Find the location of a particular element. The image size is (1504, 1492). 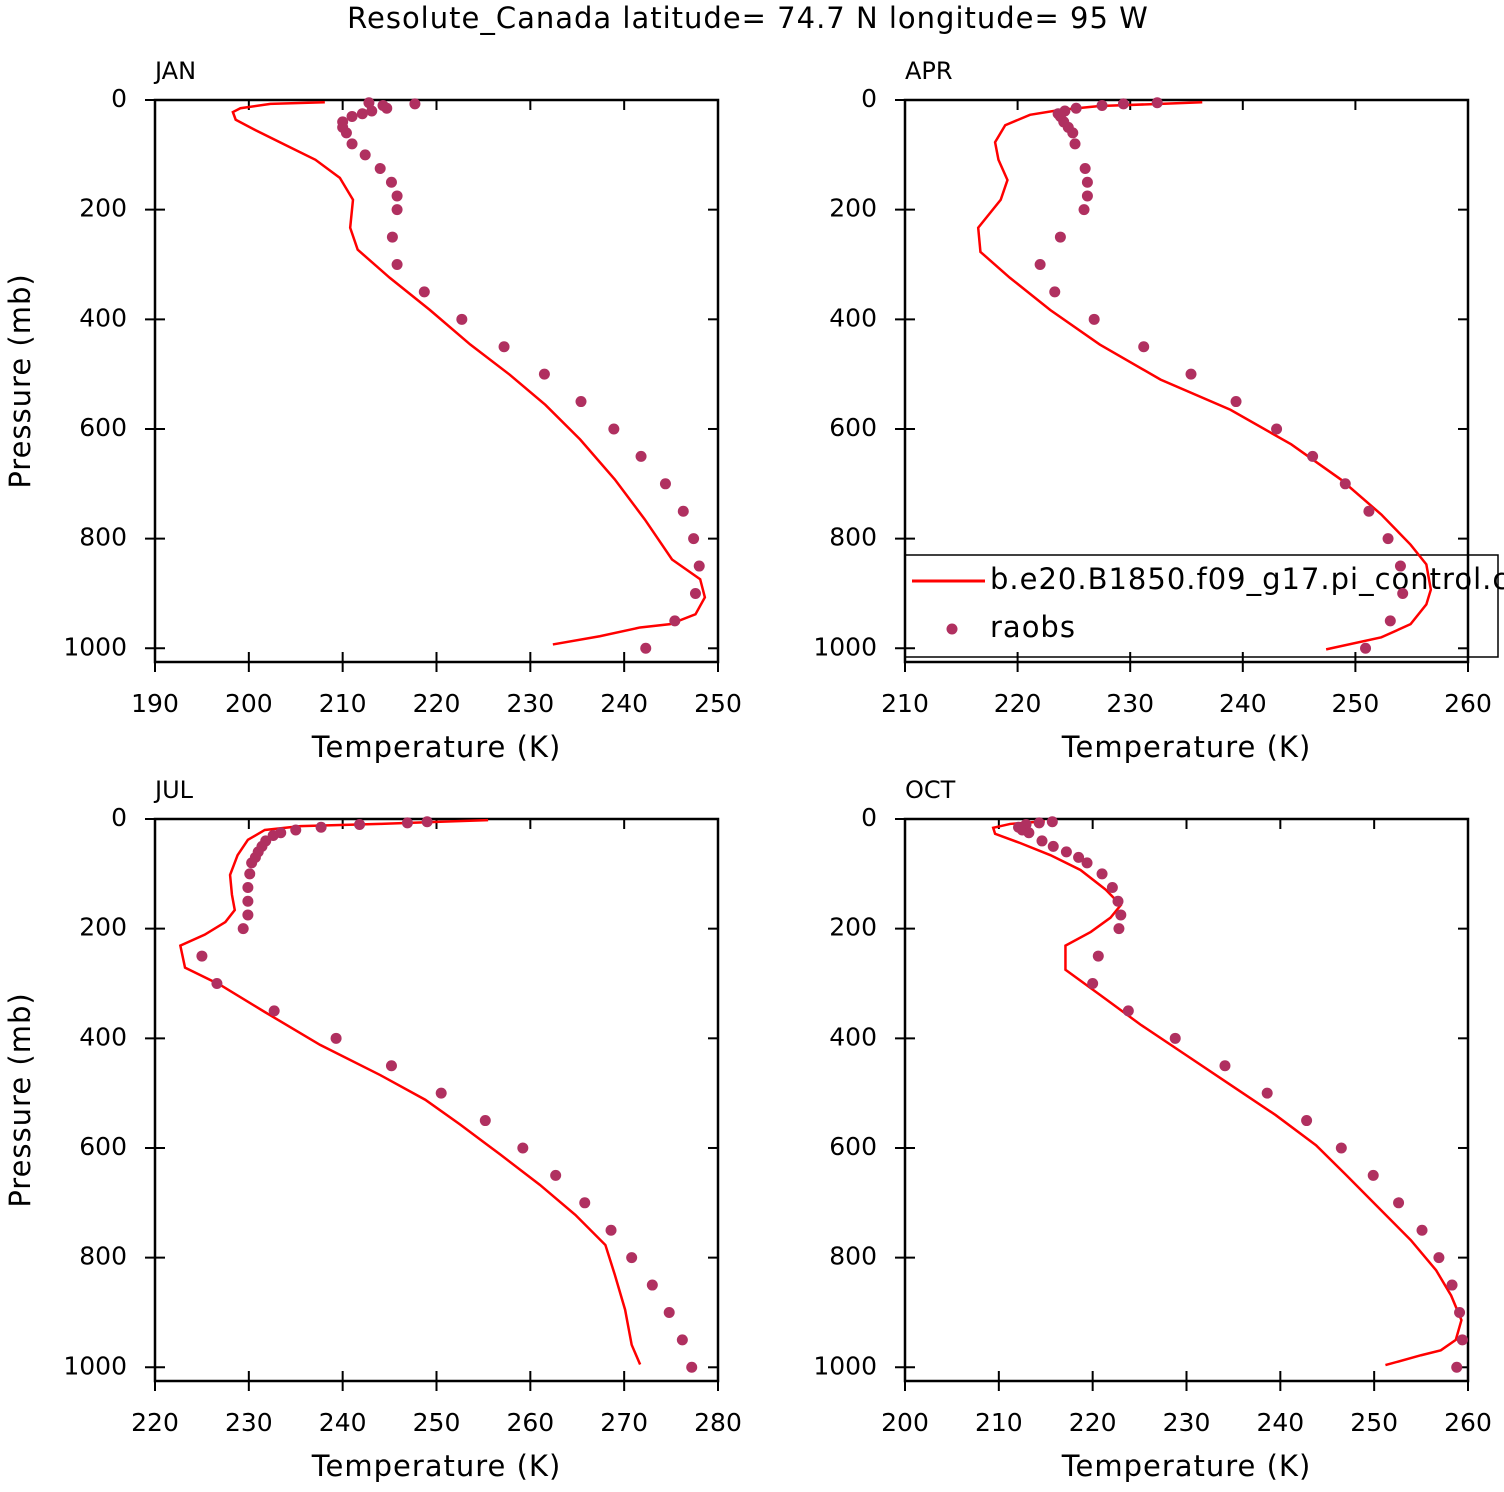

legend-label: b.e20.B1850.f09_g17.pi_control.c is located at coordinates (1247, 579).